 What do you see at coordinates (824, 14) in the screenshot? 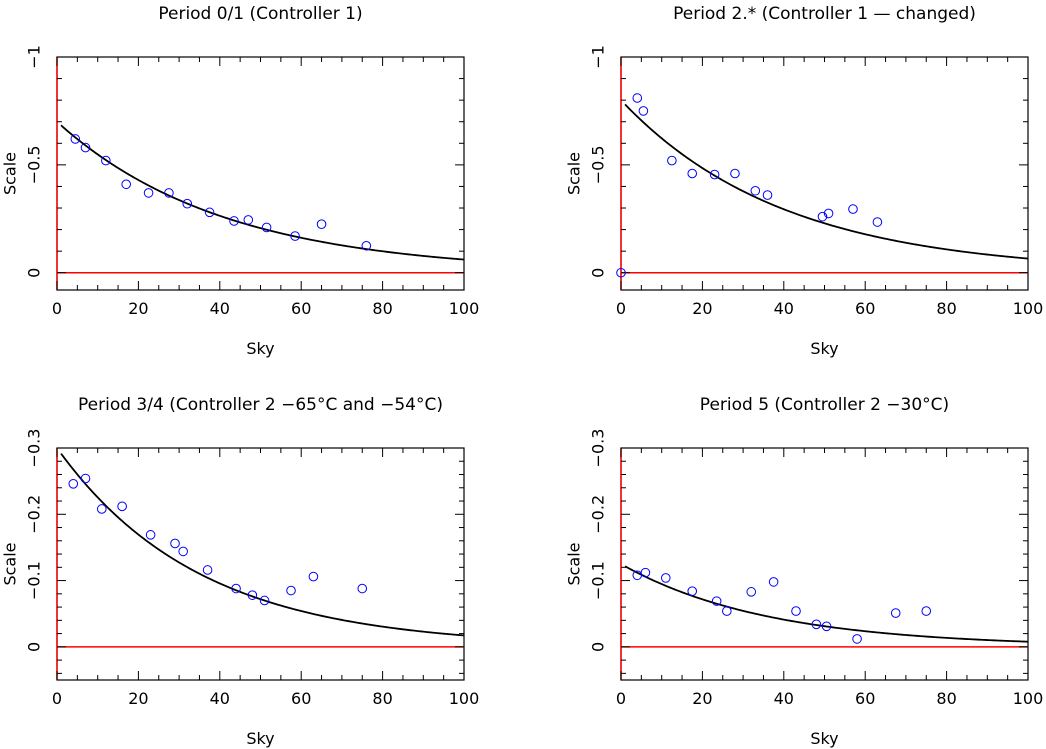
I see `panel-title: Period 2.* (Controller 1 — changed)` at bounding box center [824, 14].